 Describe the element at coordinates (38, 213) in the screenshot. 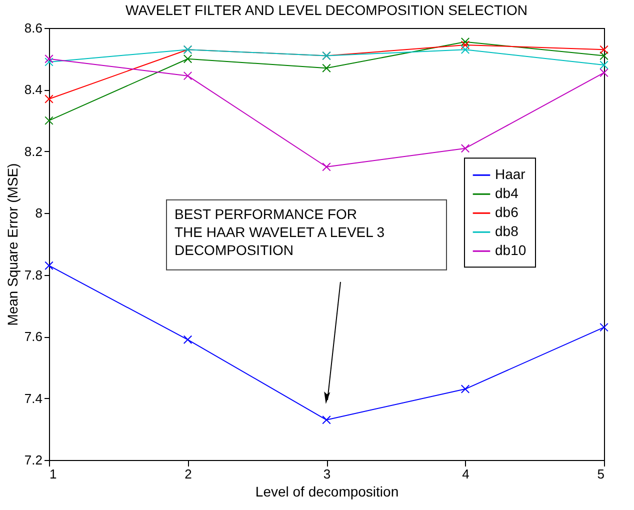

I see `y-tick-label: 8` at that location.